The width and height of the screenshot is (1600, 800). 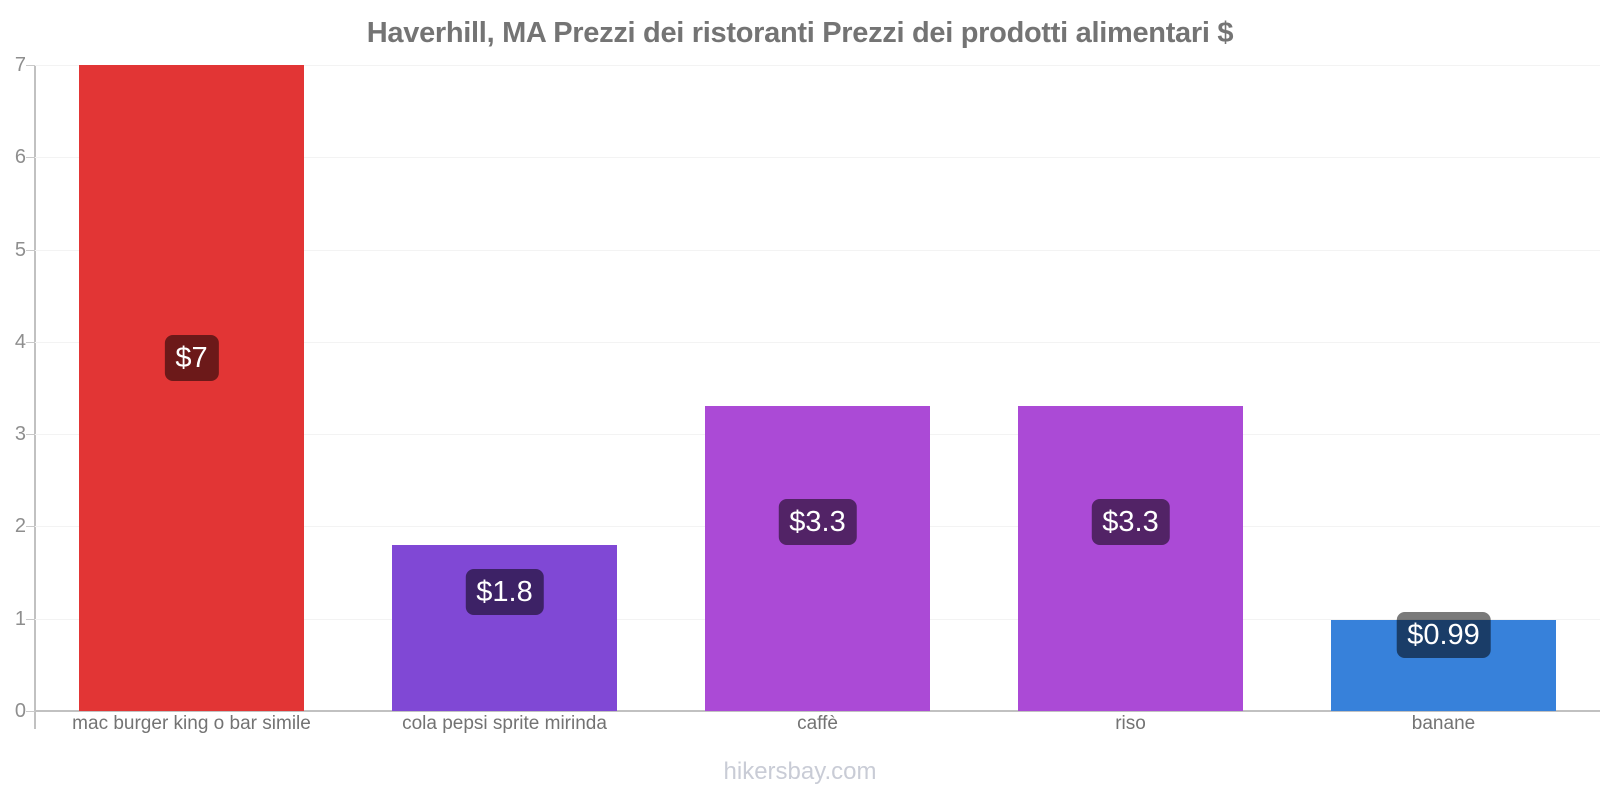 I want to click on y-axis-label-0: 0, so click(x=20, y=711).